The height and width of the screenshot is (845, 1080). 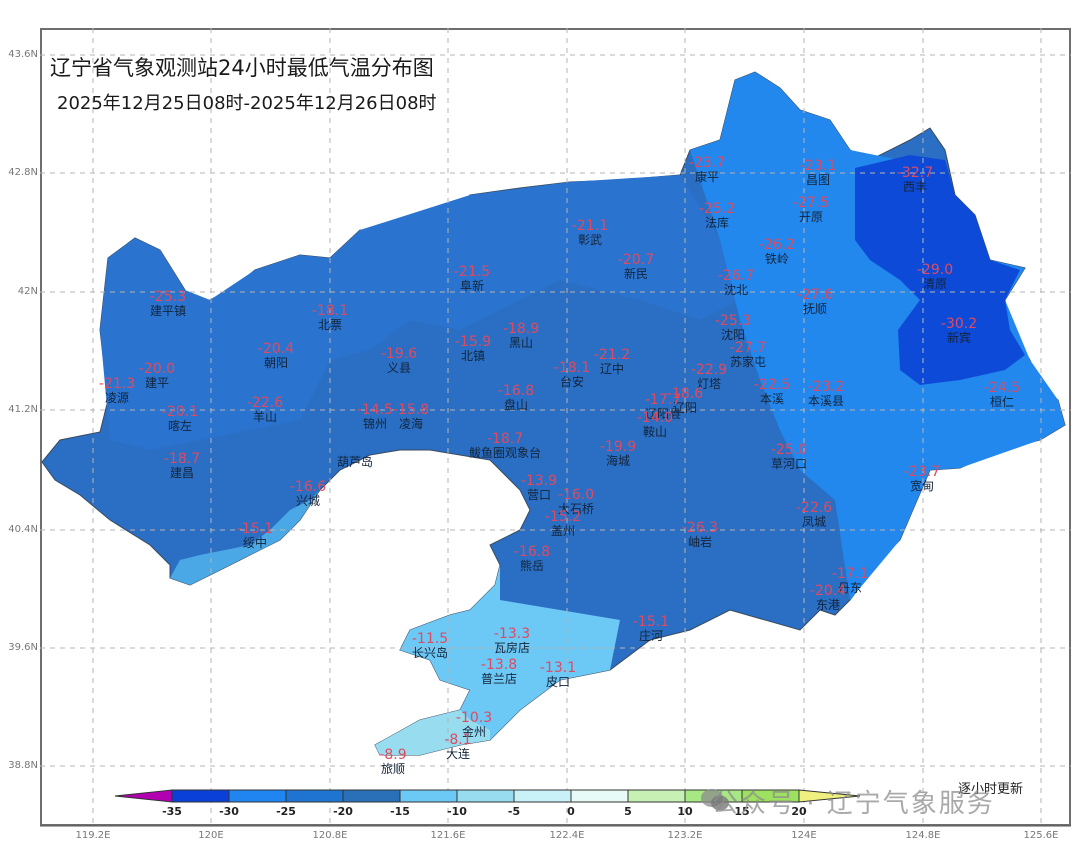 I want to click on station-label: -23.7 宽甸, so click(x=922, y=478).